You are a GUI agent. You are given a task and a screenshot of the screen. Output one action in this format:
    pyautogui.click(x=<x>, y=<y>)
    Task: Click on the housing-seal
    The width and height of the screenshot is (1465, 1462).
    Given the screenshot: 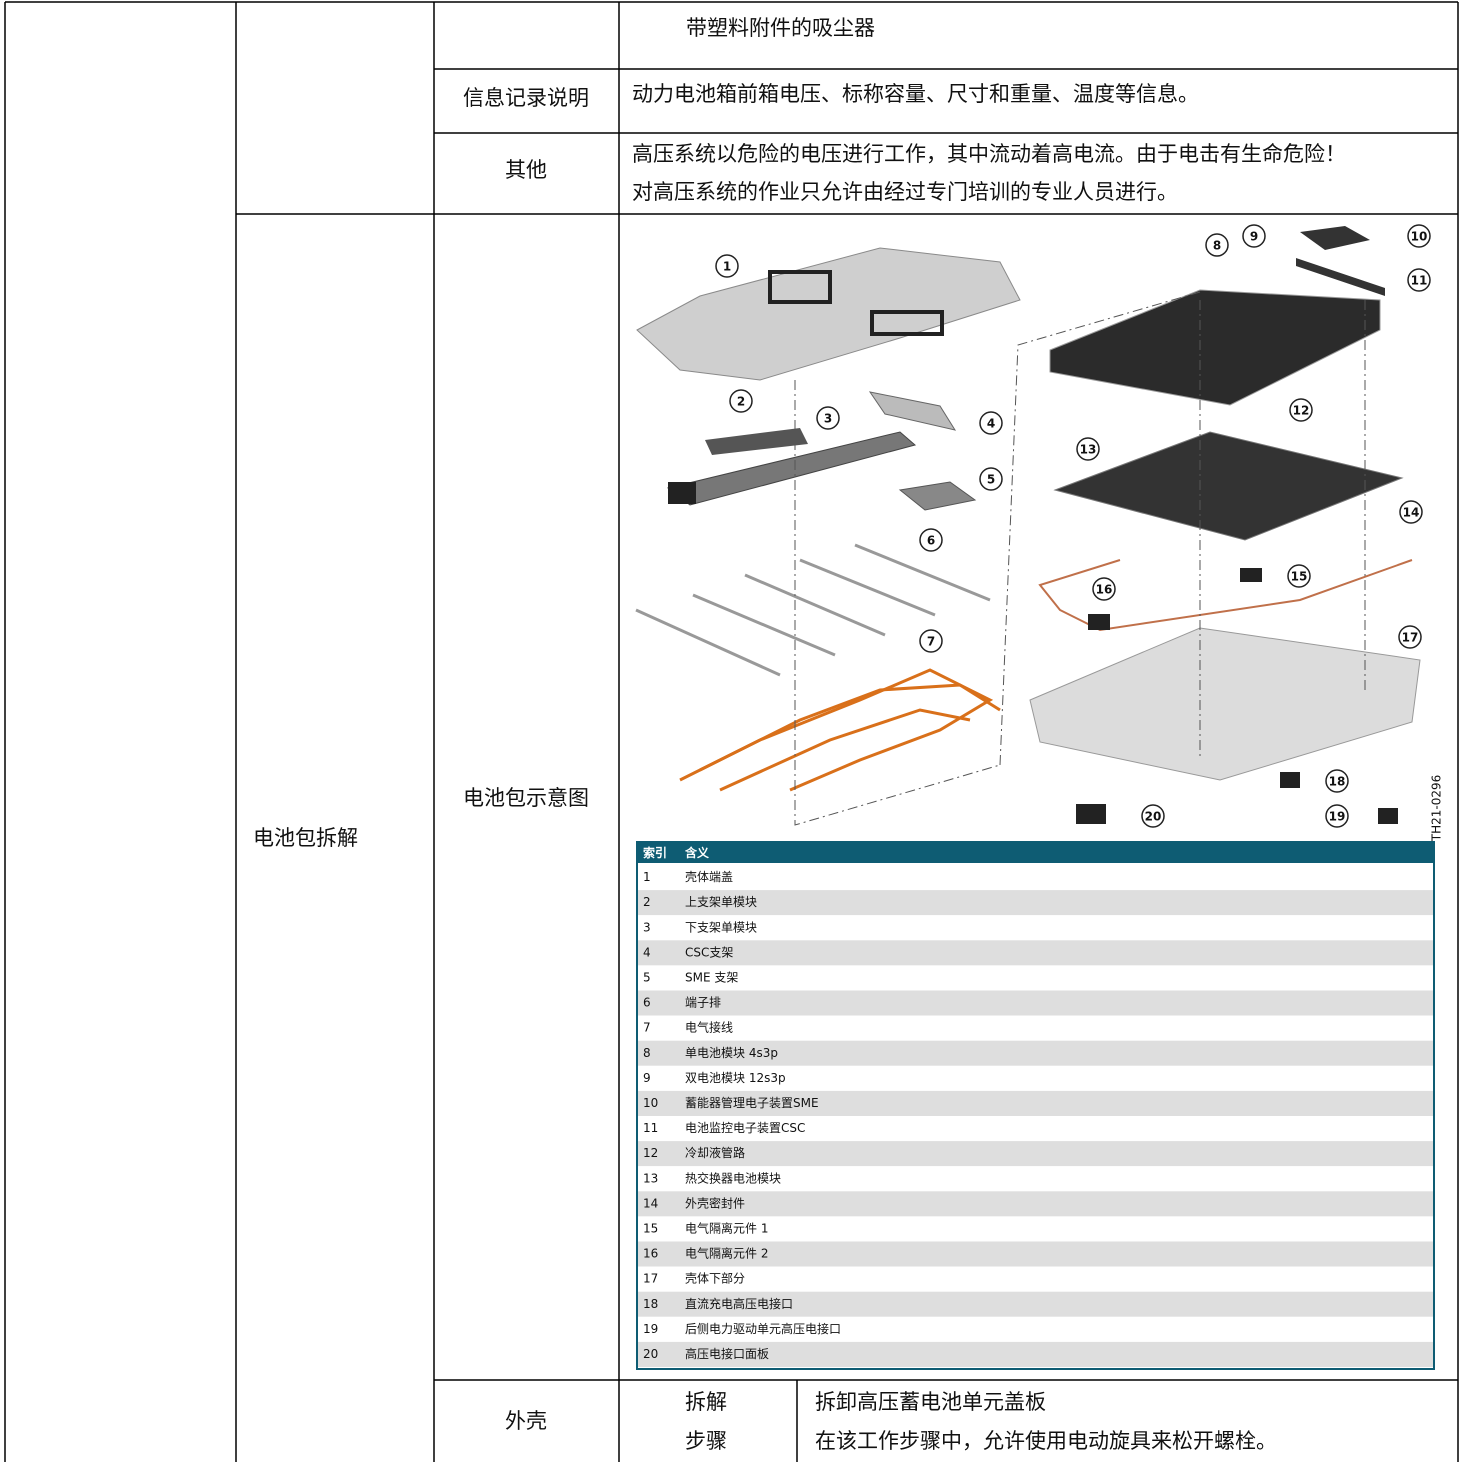 What is the action you would take?
    pyautogui.click(x=1225, y=595)
    